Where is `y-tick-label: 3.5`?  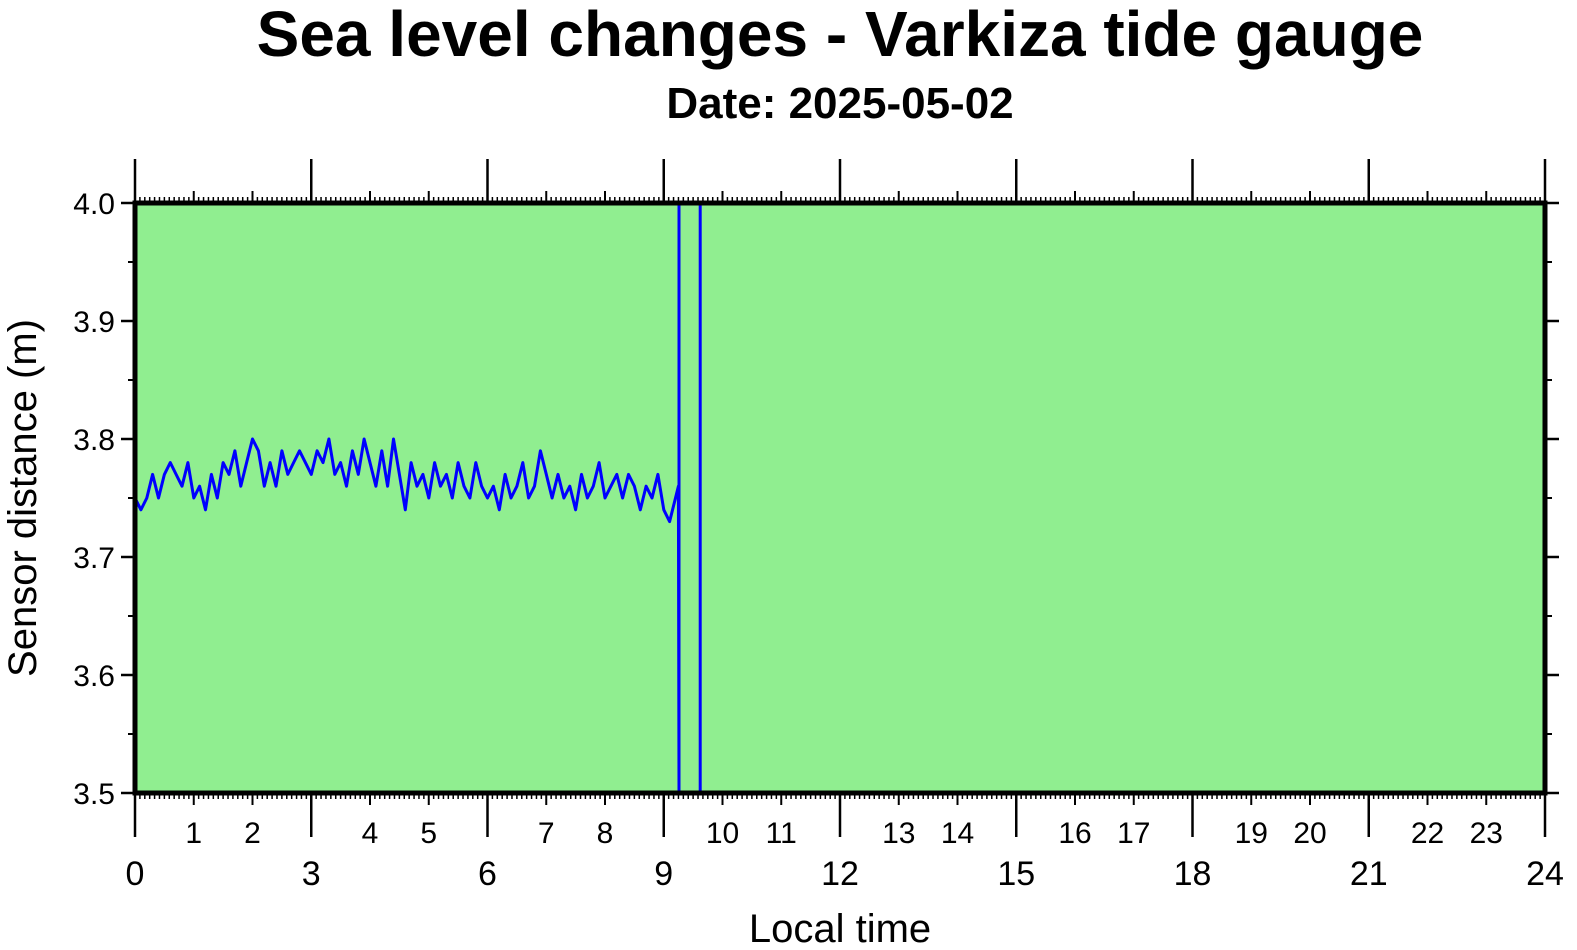 y-tick-label: 3.5 is located at coordinates (94, 794).